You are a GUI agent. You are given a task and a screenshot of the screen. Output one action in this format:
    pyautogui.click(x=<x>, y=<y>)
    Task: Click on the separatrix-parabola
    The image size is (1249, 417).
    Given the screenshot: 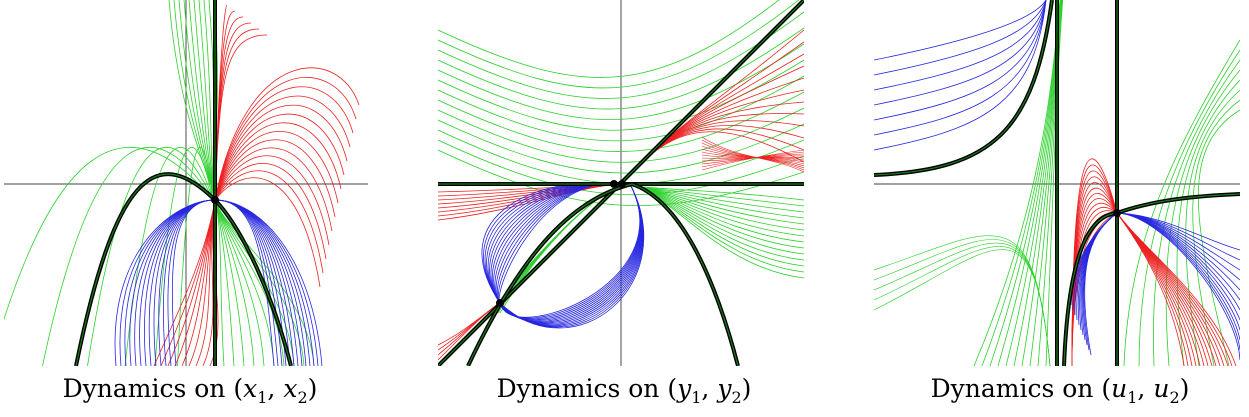 What is the action you would take?
    pyautogui.click(x=183, y=269)
    